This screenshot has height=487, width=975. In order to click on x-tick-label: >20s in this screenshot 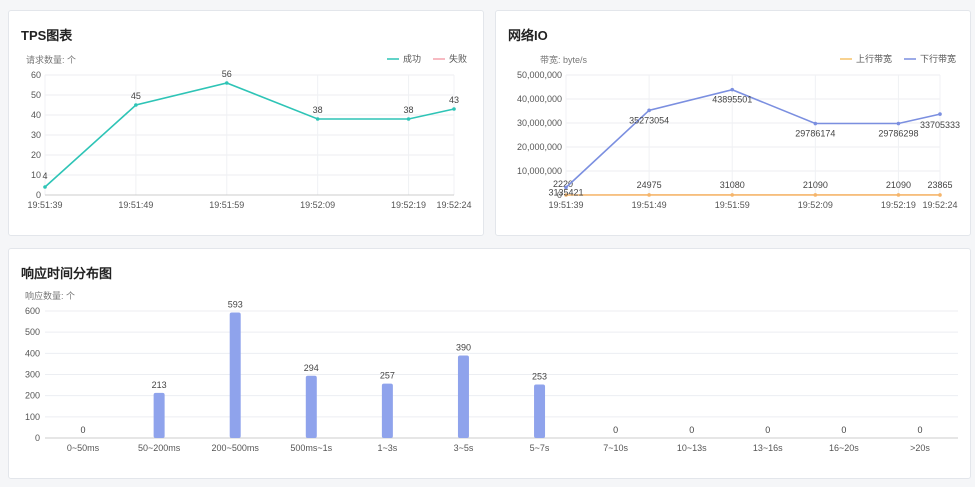, I will do `click(920, 448)`.